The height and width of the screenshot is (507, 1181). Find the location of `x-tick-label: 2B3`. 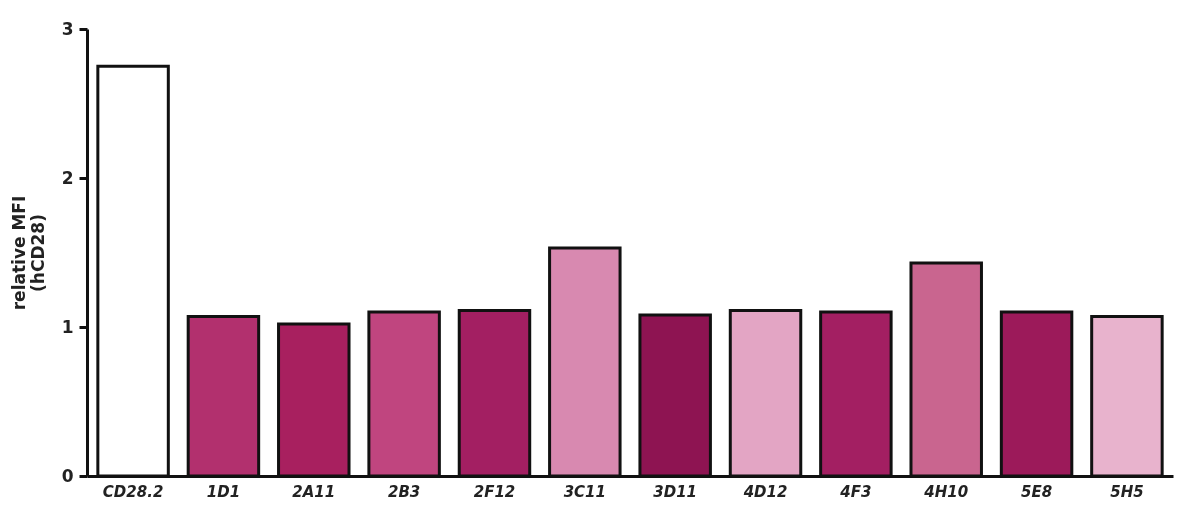

x-tick-label: 2B3 is located at coordinates (404, 491).